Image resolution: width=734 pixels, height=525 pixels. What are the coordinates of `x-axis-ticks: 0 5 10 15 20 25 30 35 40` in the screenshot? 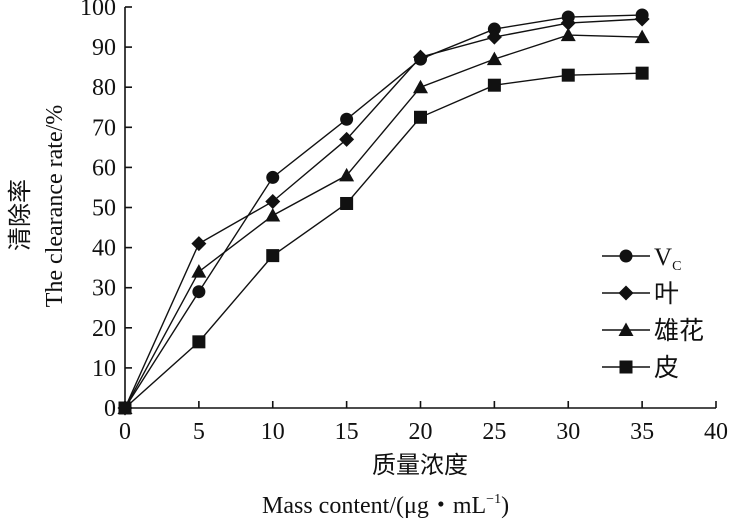 It's located at (423, 423).